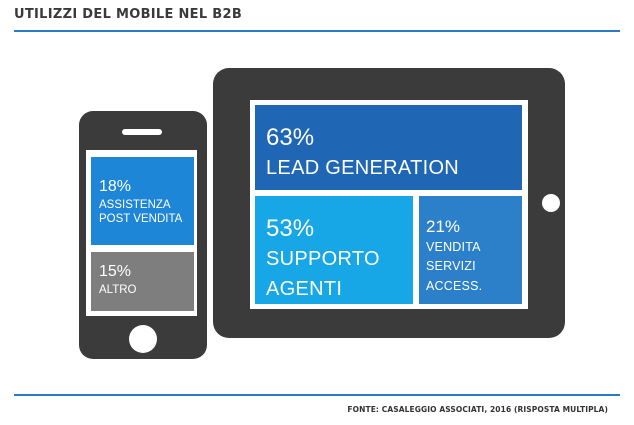 This screenshot has height=425, width=634. Describe the element at coordinates (290, 228) in the screenshot. I see `tile-value: 53%` at that location.